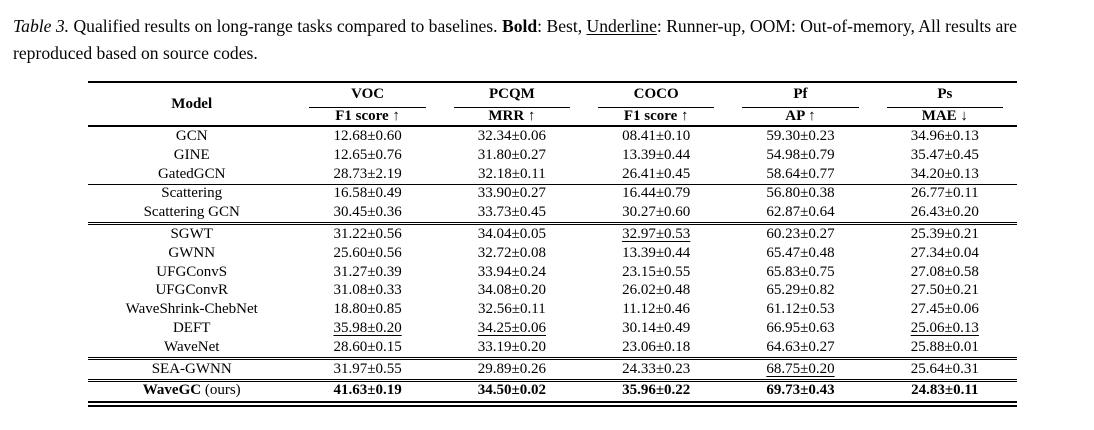 This screenshot has height=430, width=1094. Describe the element at coordinates (800, 116) in the screenshot. I see `metric-header-ap: AP ↑` at that location.